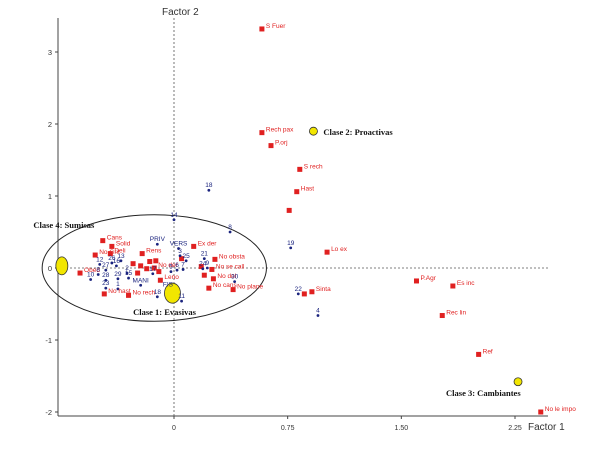 The image size is (616, 456). What do you see at coordinates (106, 275) in the screenshot?
I see `individual-label: 28` at bounding box center [106, 275].